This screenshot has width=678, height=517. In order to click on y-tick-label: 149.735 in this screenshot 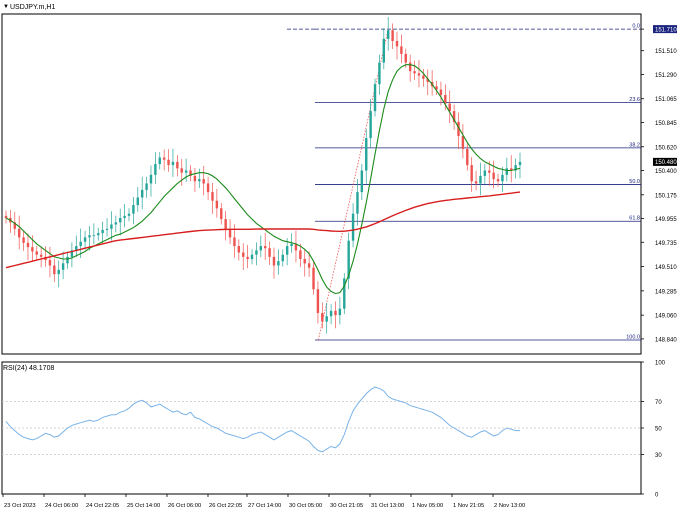, I will do `click(666, 244)`.